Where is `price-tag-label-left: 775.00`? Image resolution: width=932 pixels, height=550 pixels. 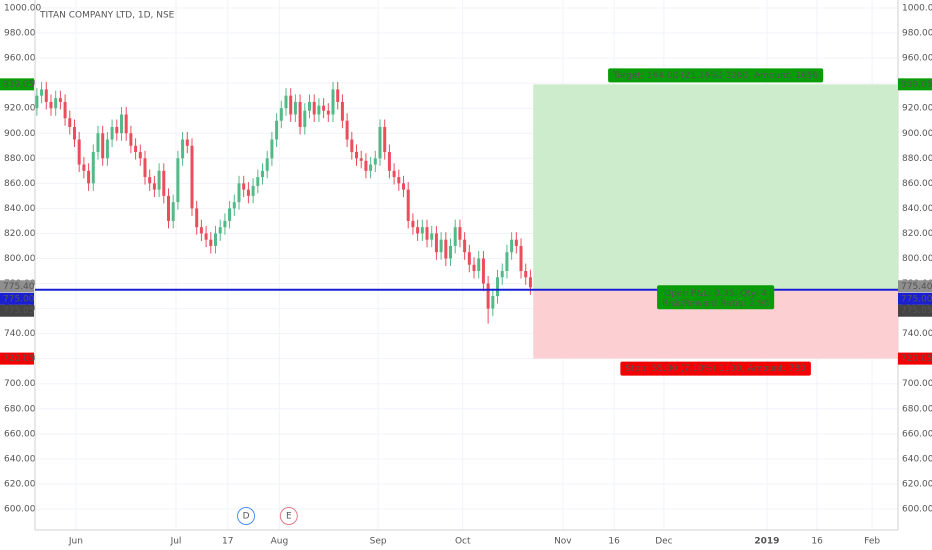 price-tag-label-left: 775.00 is located at coordinates (19, 299).